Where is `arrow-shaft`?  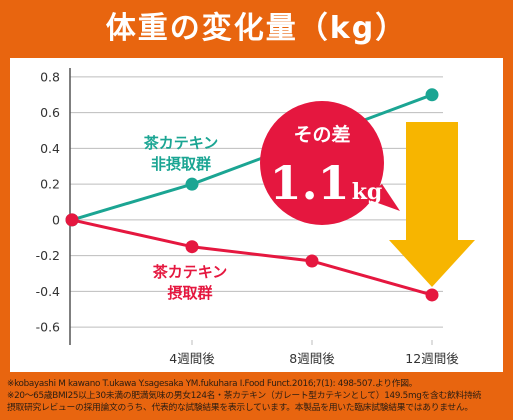
arrow-shaft is located at coordinates (432, 182).